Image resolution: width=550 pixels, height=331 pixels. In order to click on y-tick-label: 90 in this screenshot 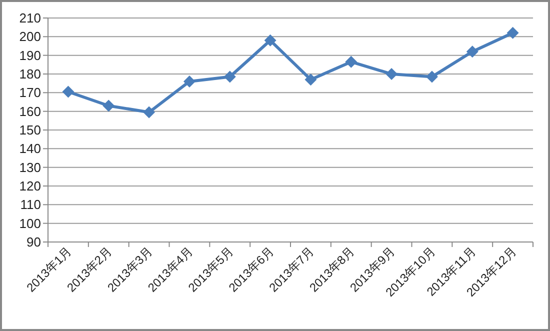, I will do `click(33, 242)`.